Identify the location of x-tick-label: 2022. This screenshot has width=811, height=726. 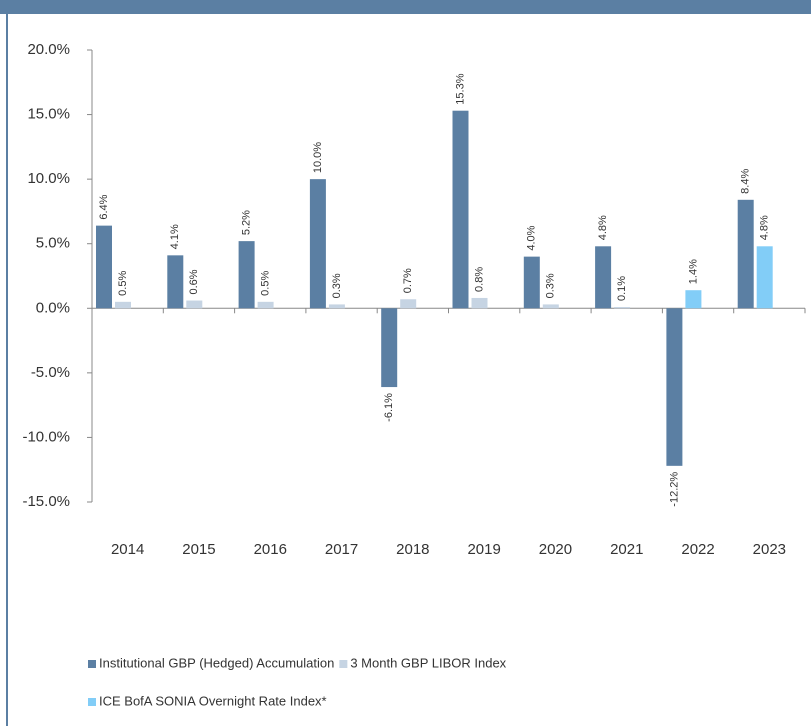
(697, 549).